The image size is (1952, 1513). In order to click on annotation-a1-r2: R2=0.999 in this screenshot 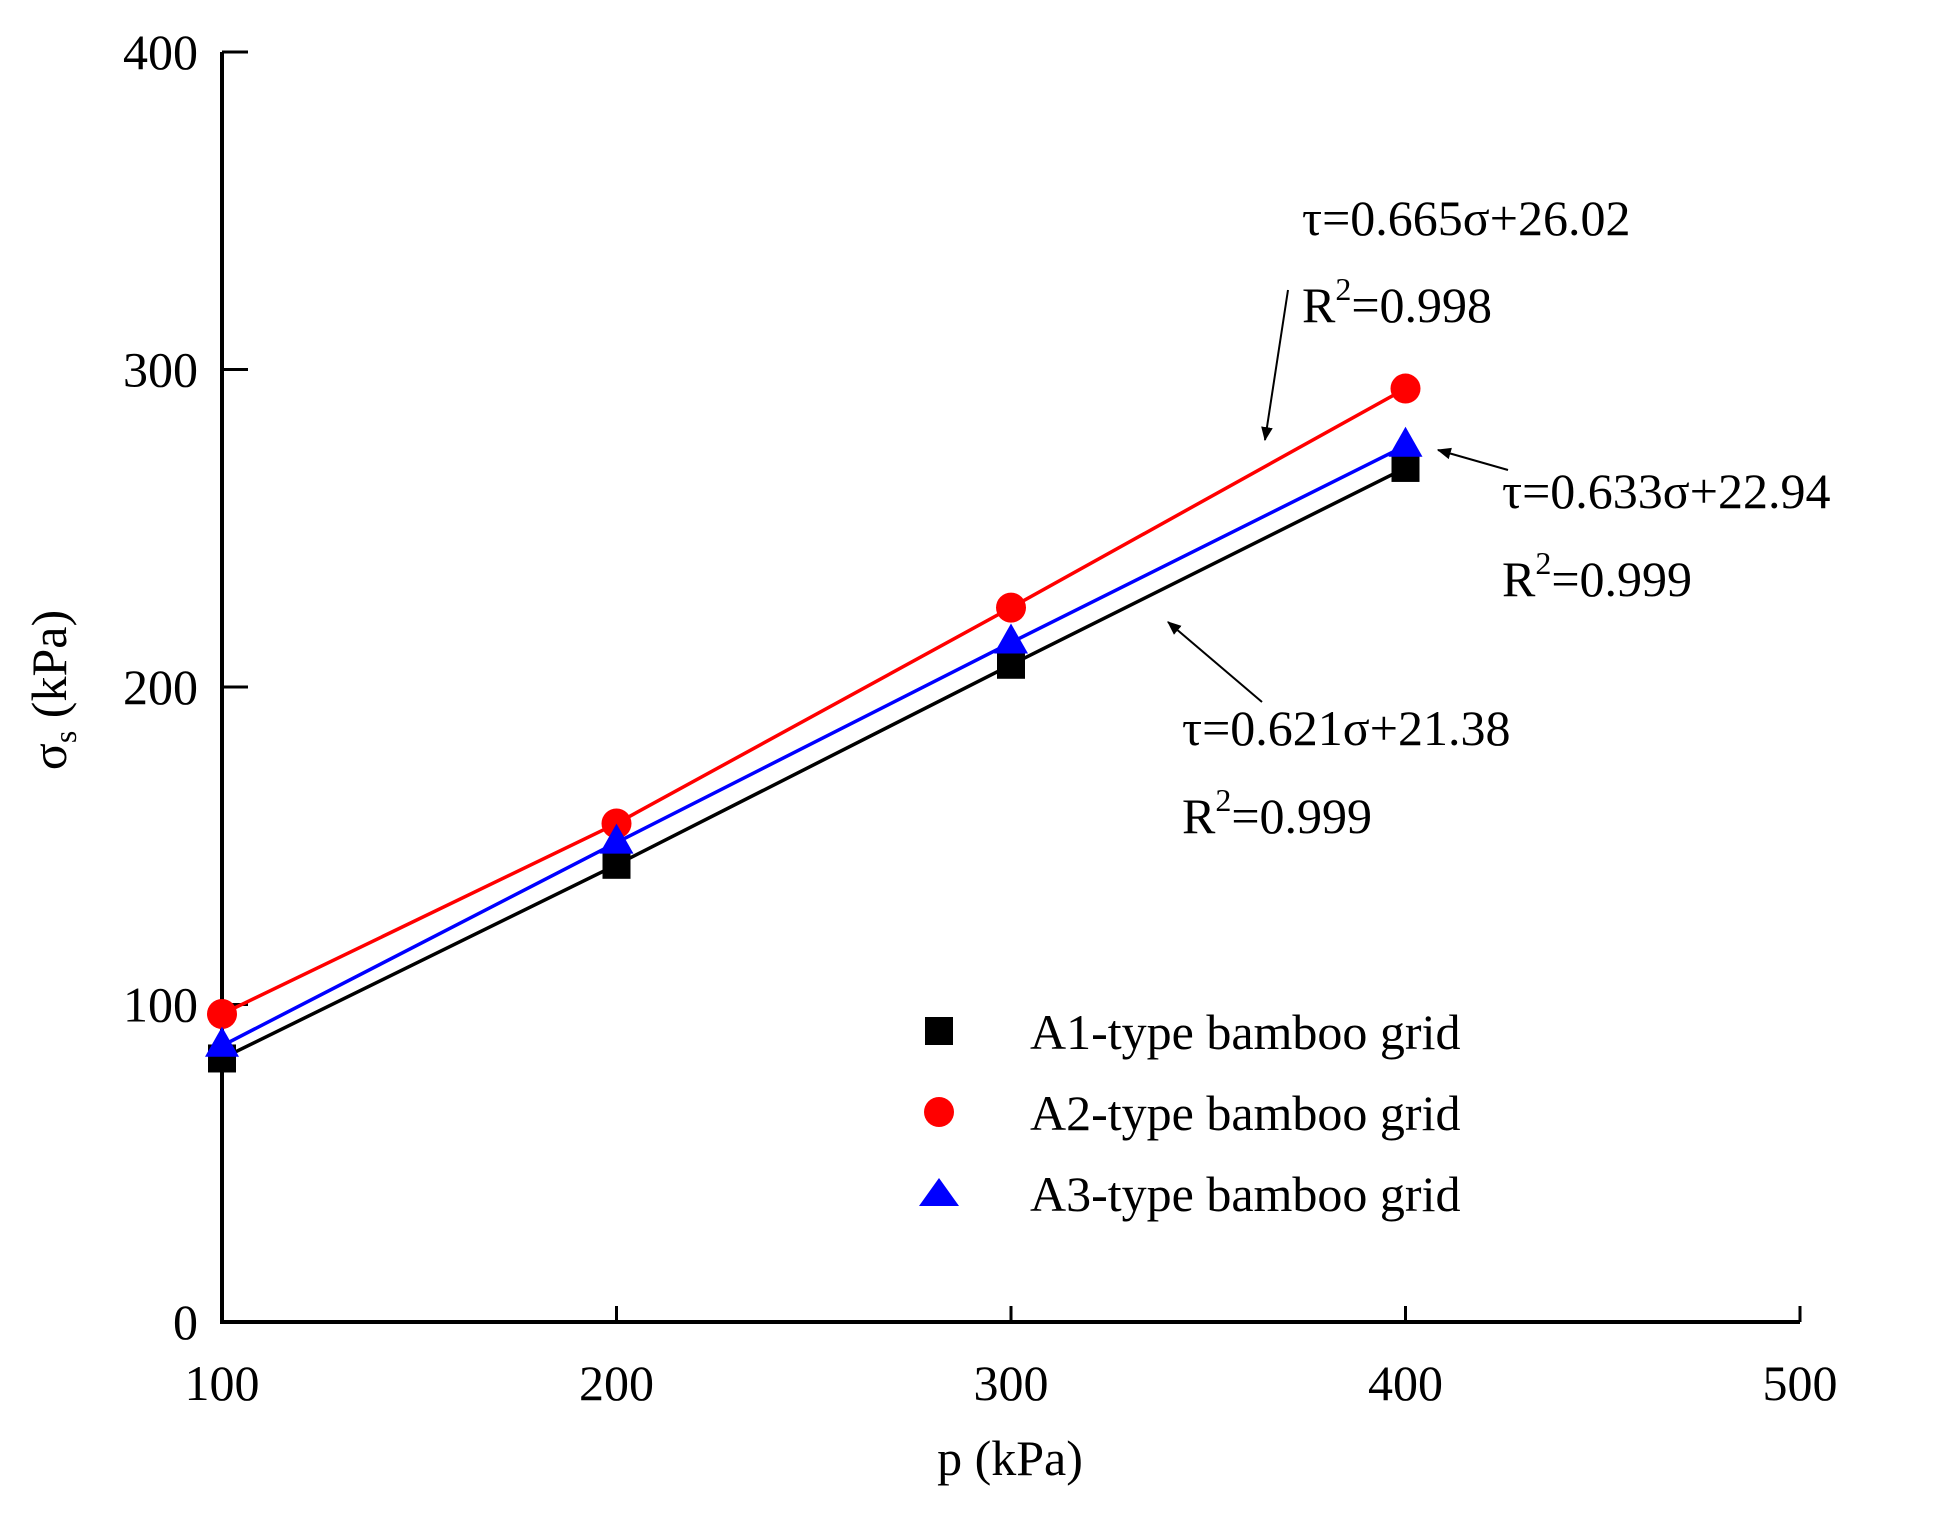, I will do `click(1277, 813)`.